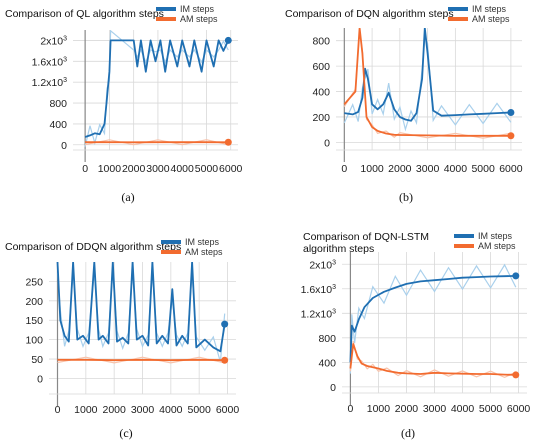 The image size is (550, 442). Describe the element at coordinates (406, 197) in the screenshot. I see `panel-caption: (b)` at that location.